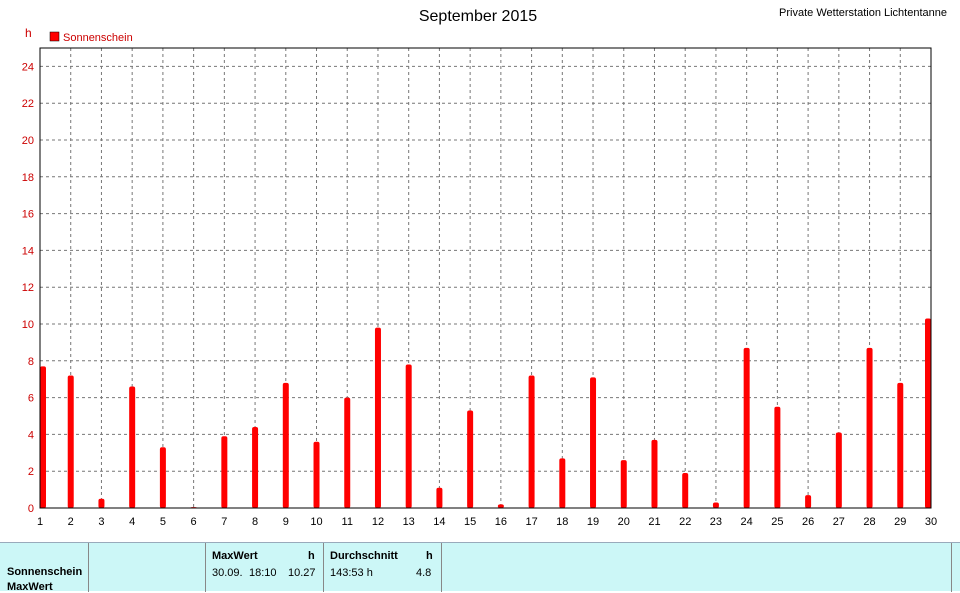 The image size is (960, 593). What do you see at coordinates (163, 522) in the screenshot?
I see `x-tick-label: 5` at bounding box center [163, 522].